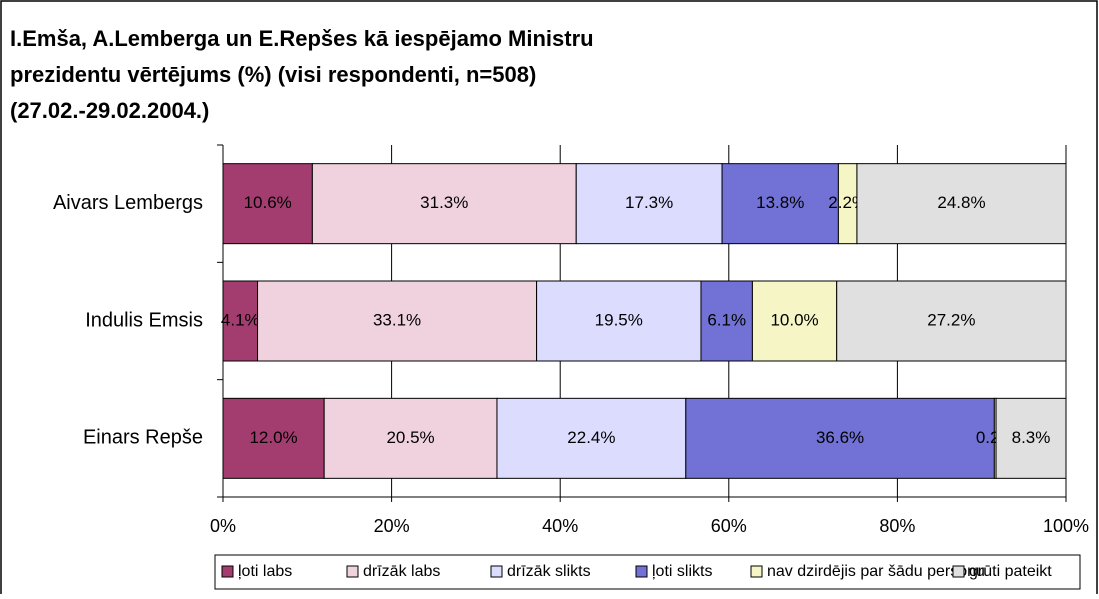  I want to click on data-label: 17.3%, so click(649, 202).